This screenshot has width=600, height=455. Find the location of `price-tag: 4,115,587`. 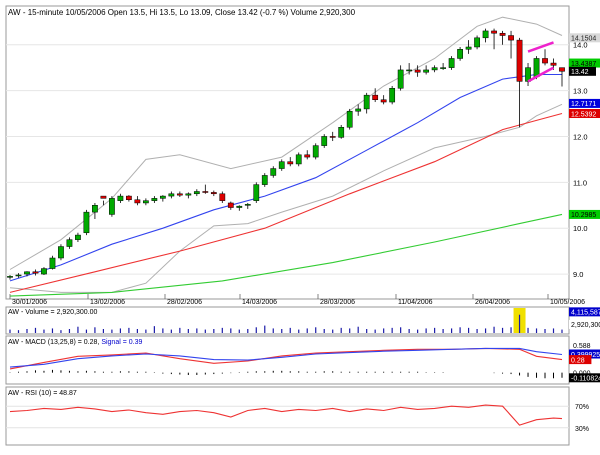

price-tag: 4,115,587 is located at coordinates (585, 313).